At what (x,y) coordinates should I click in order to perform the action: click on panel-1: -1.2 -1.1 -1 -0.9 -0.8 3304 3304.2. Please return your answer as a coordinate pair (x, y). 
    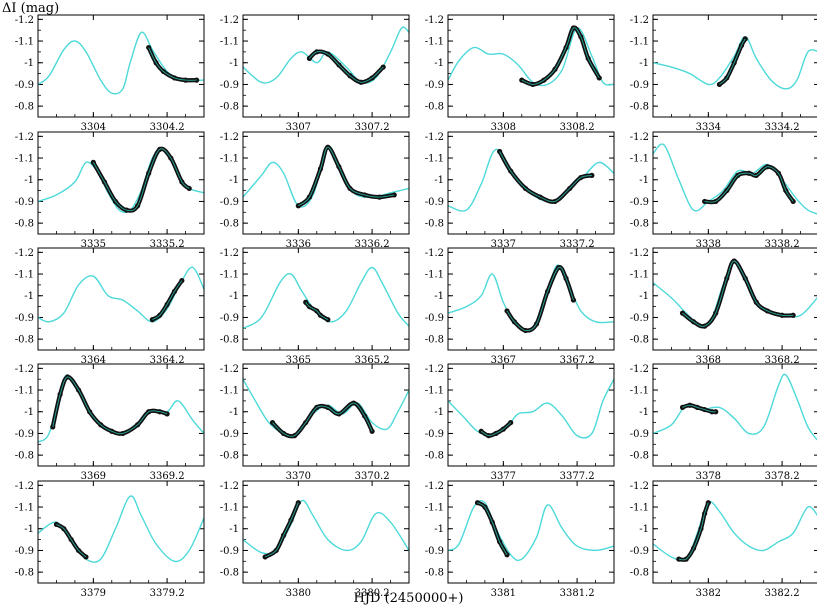
    Looking at the image, I should click on (110, 73).